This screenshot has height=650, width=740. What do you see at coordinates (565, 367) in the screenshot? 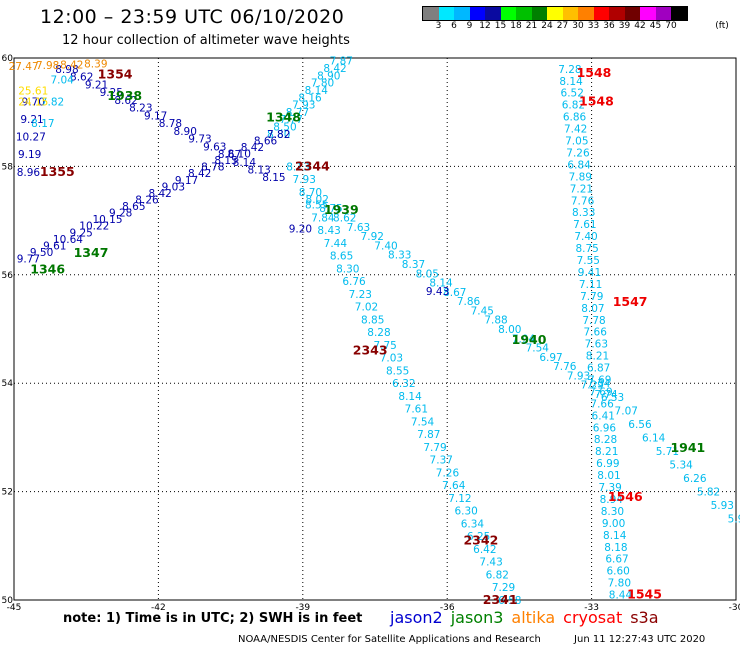
I see `wave-value: 7.76` at bounding box center [565, 367].